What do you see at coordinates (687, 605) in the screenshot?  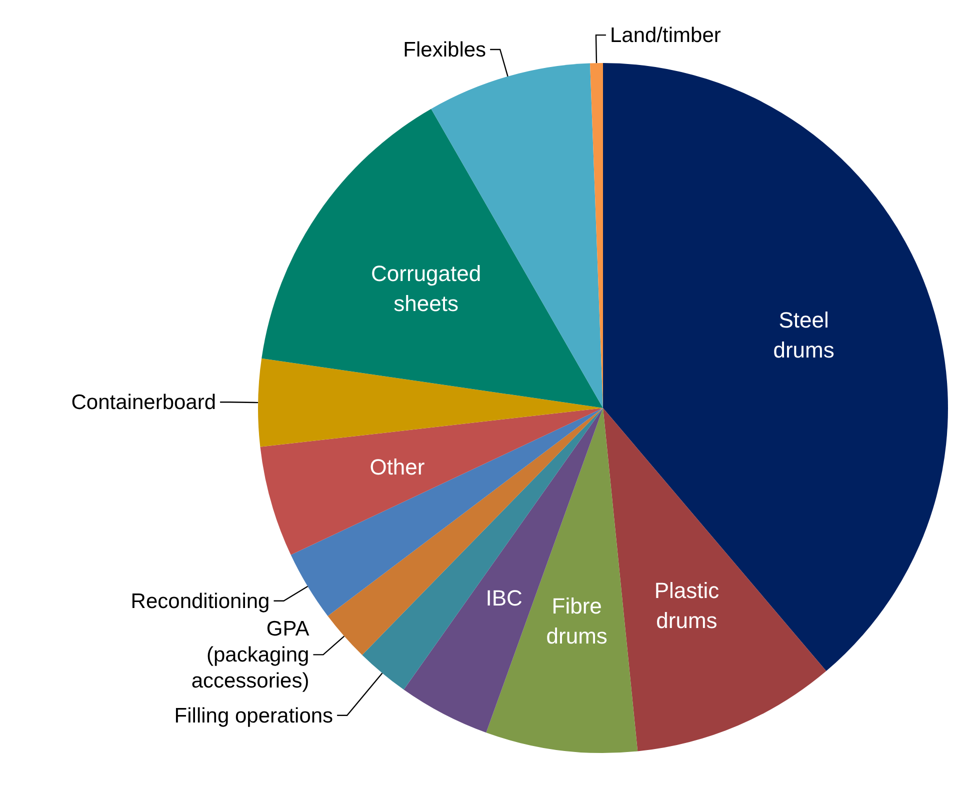 I see `slice-label: Plastic drums` at bounding box center [687, 605].